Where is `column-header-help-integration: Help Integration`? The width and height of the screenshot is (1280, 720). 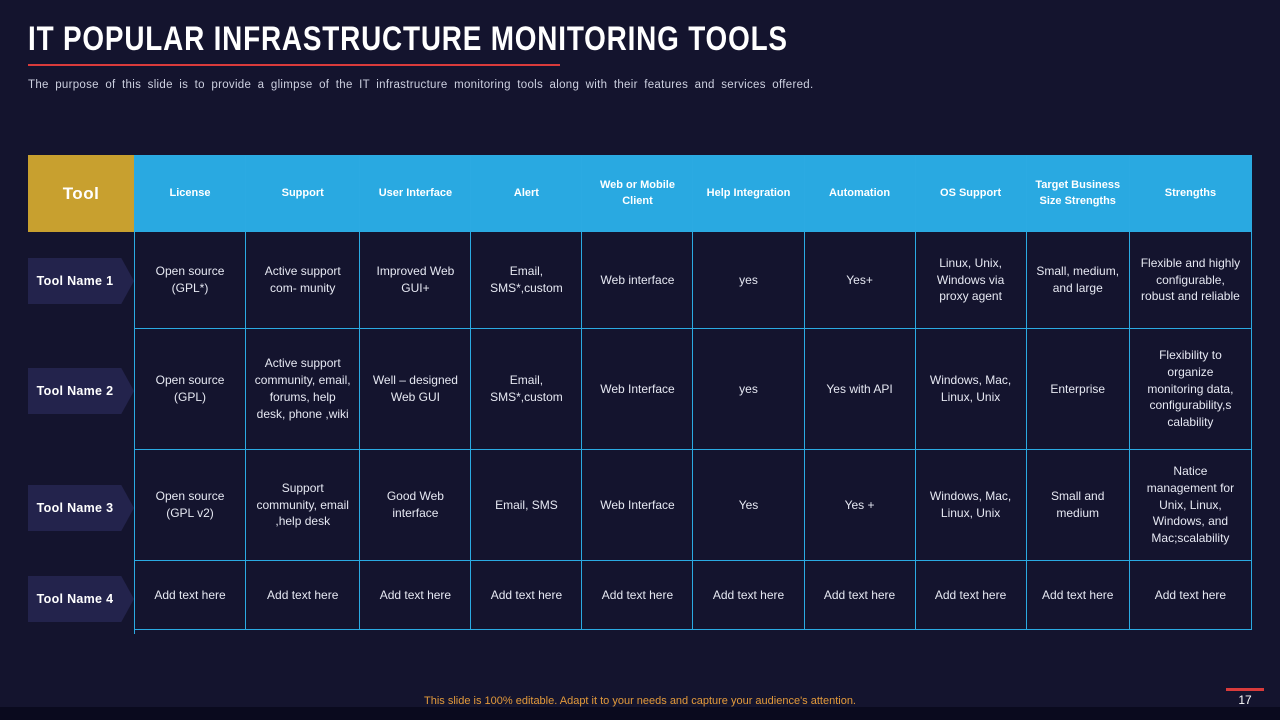 column-header-help-integration: Help Integration is located at coordinates (749, 194).